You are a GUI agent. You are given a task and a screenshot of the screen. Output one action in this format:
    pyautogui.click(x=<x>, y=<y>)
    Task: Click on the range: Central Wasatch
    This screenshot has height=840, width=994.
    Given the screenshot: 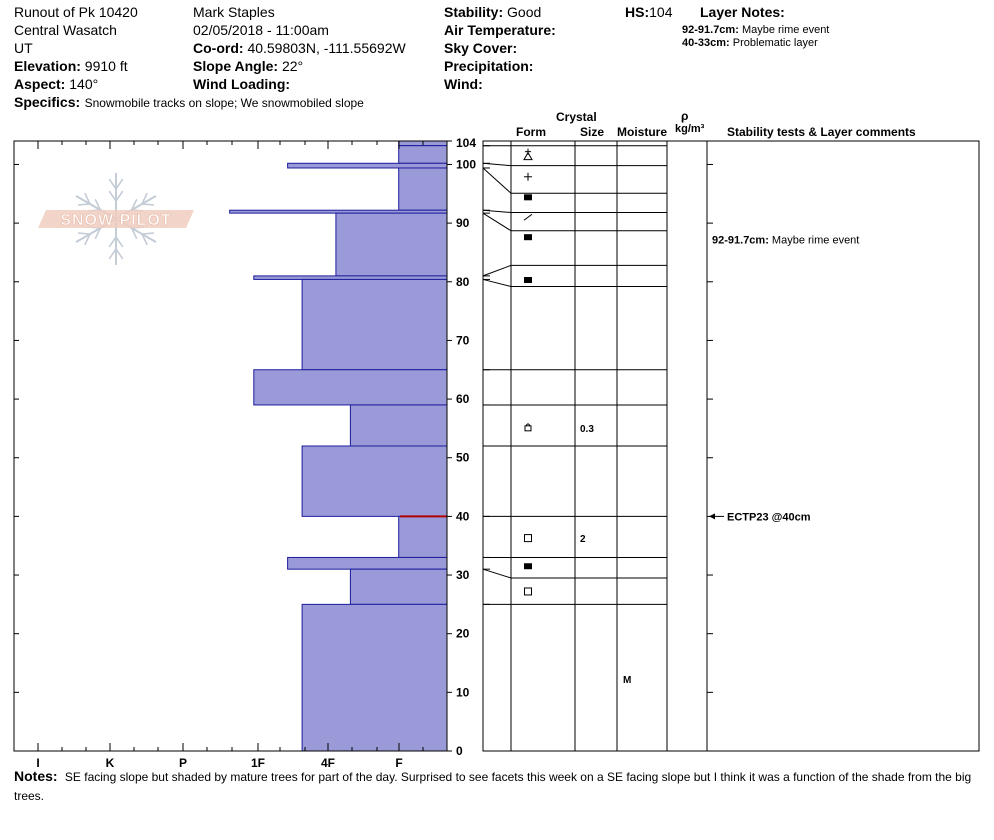 What is the action you would take?
    pyautogui.click(x=65, y=30)
    